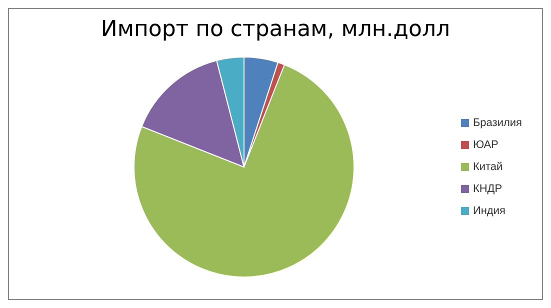  What do you see at coordinates (497, 123) in the screenshot?
I see `legend-label: Бразилия` at bounding box center [497, 123].